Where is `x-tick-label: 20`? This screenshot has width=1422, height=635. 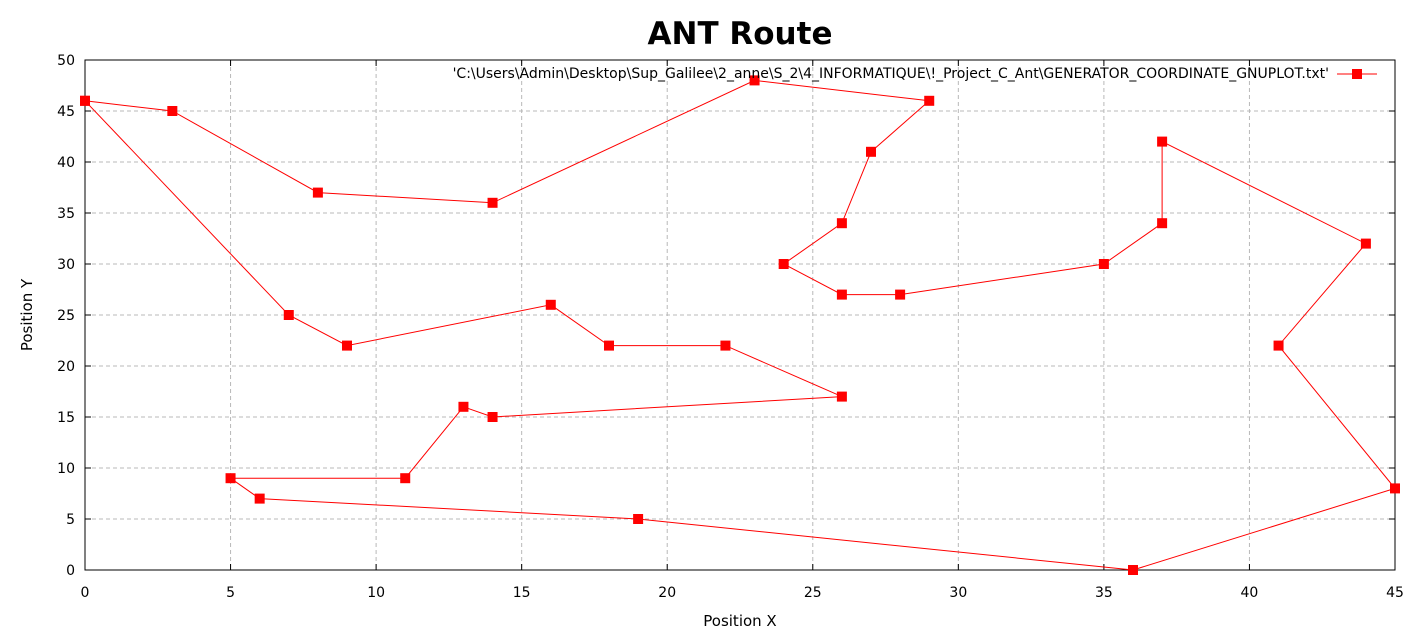 x-tick-label: 20 is located at coordinates (667, 593).